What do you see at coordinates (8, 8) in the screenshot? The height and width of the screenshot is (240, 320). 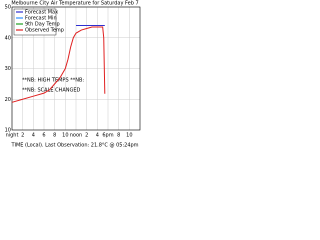 I see `y-tick-label: 50` at bounding box center [8, 8].